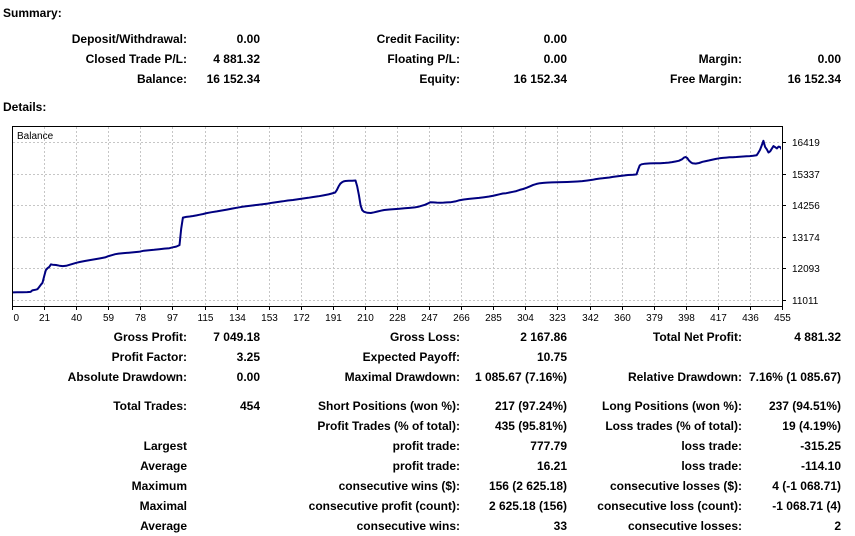  Describe the element at coordinates (399, 486) in the screenshot. I see `stat-label: consecutive wins ($):` at that location.